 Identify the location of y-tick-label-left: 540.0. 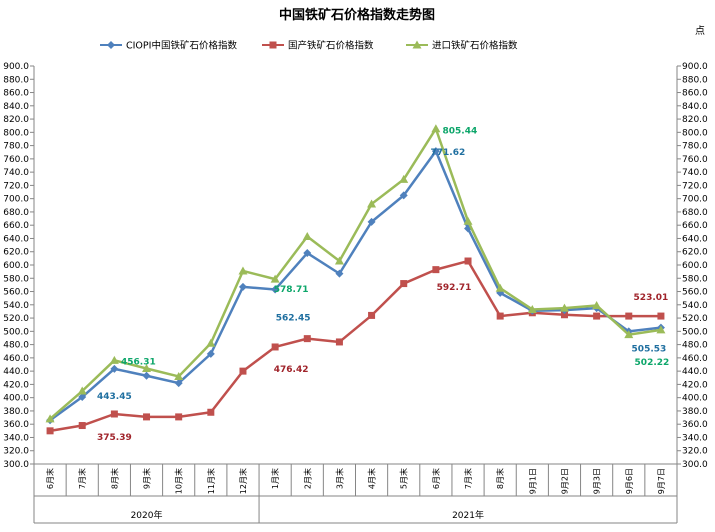
(16, 306).